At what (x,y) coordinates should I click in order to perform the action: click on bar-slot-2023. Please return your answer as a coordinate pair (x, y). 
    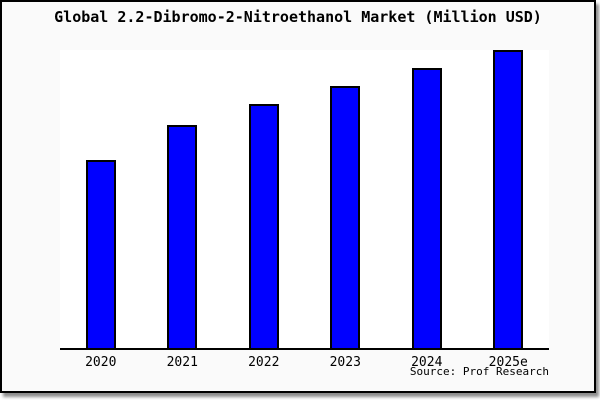
    Looking at the image, I should click on (346, 199).